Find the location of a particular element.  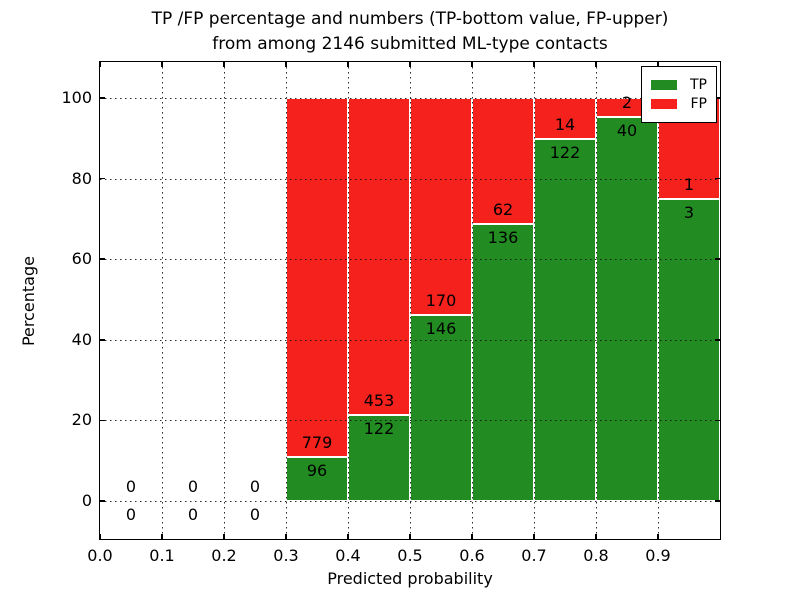

x-tick-label: 0.7 is located at coordinates (534, 555).